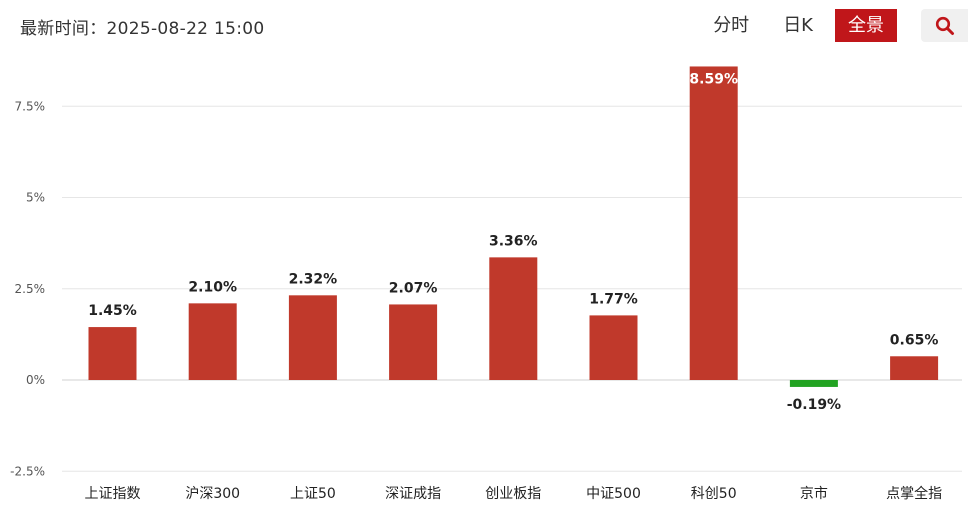 The height and width of the screenshot is (508, 968). What do you see at coordinates (613, 299) in the screenshot?
I see `data-label: 1.77%` at bounding box center [613, 299].